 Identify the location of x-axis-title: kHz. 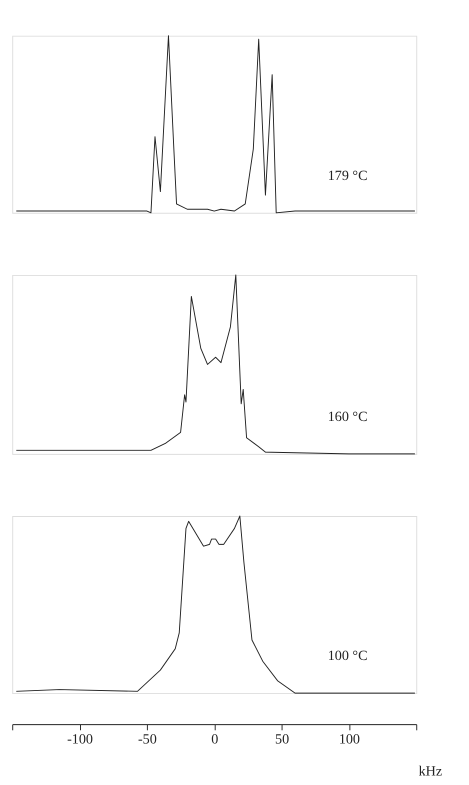
(430, 772).